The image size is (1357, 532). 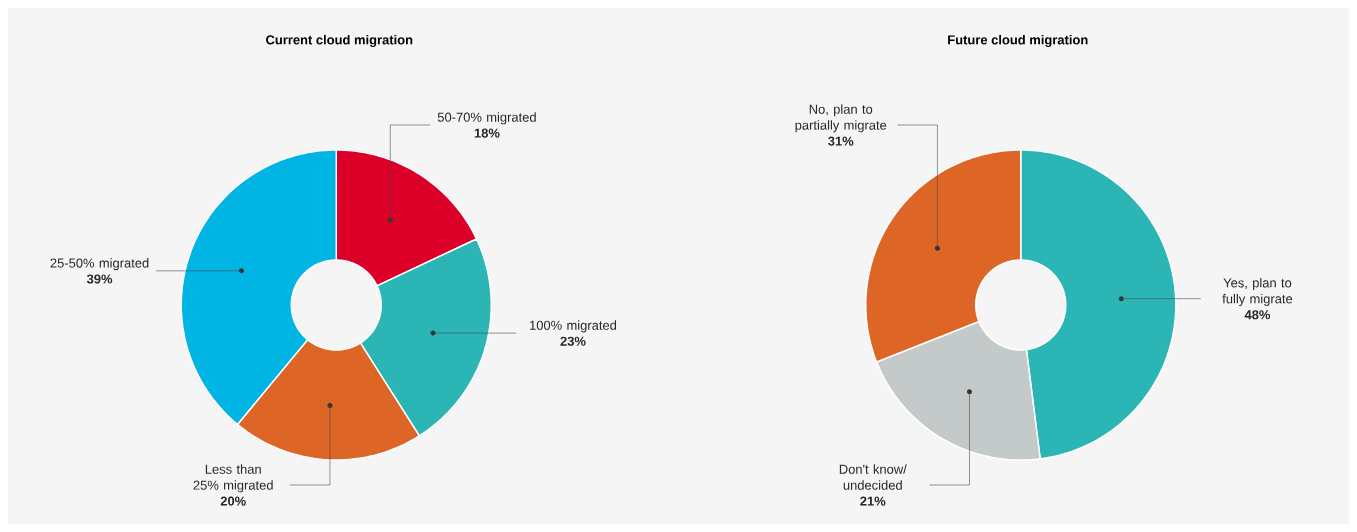 I want to click on slice-label: 100% migrated, so click(x=573, y=326).